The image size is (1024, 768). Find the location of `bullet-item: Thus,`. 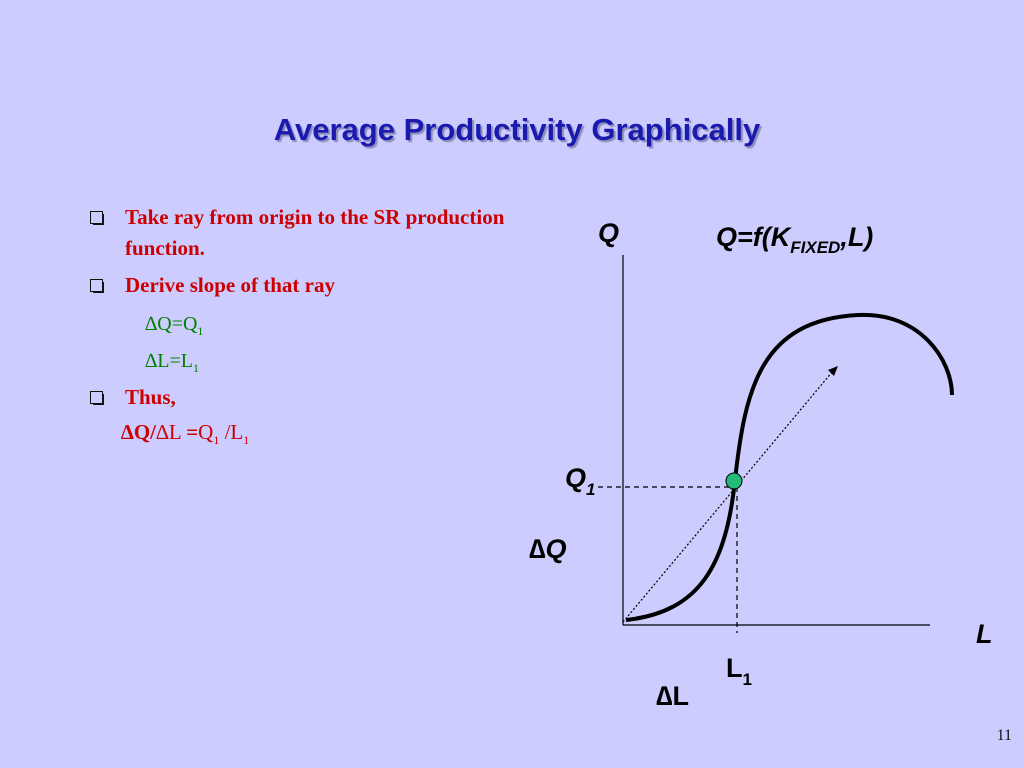

bullet-item: Thus, is located at coordinates (298, 397).